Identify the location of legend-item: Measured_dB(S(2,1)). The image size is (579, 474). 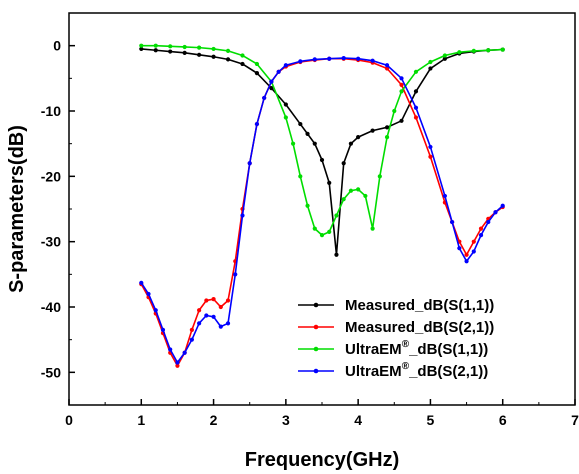
(396, 327).